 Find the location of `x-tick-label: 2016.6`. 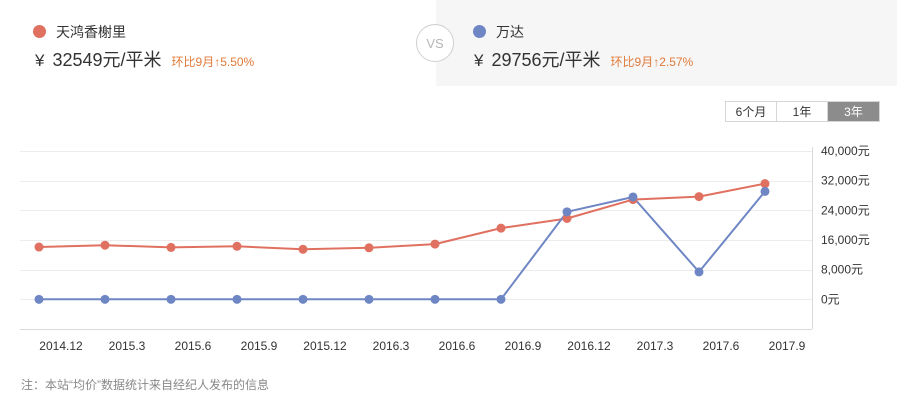

x-tick-label: 2016.6 is located at coordinates (457, 346).